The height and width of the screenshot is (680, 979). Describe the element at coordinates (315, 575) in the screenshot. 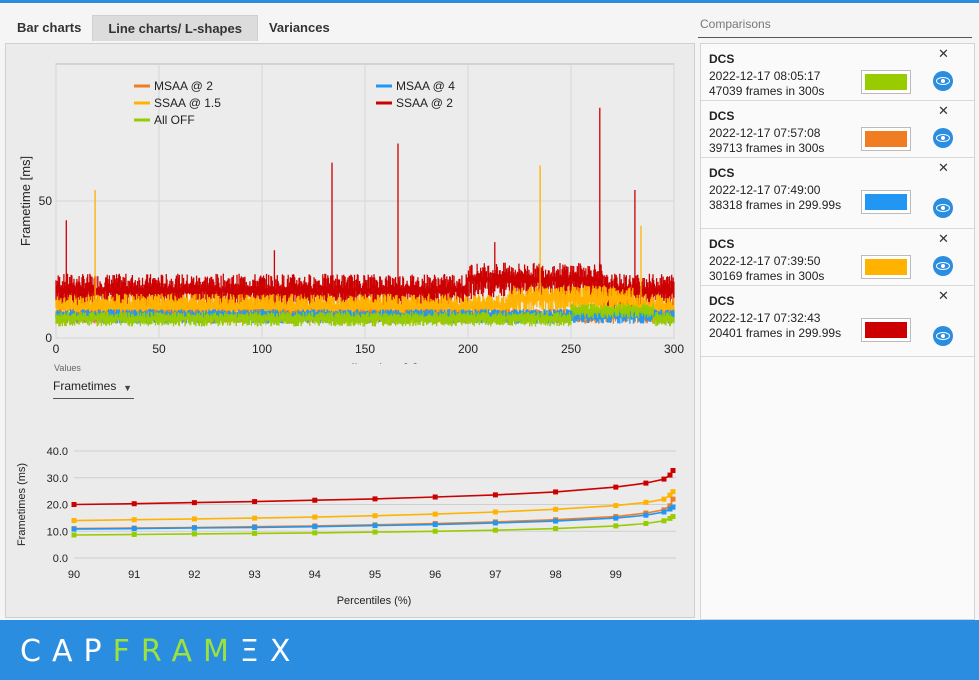

I see `x-tick-label: 94` at that location.